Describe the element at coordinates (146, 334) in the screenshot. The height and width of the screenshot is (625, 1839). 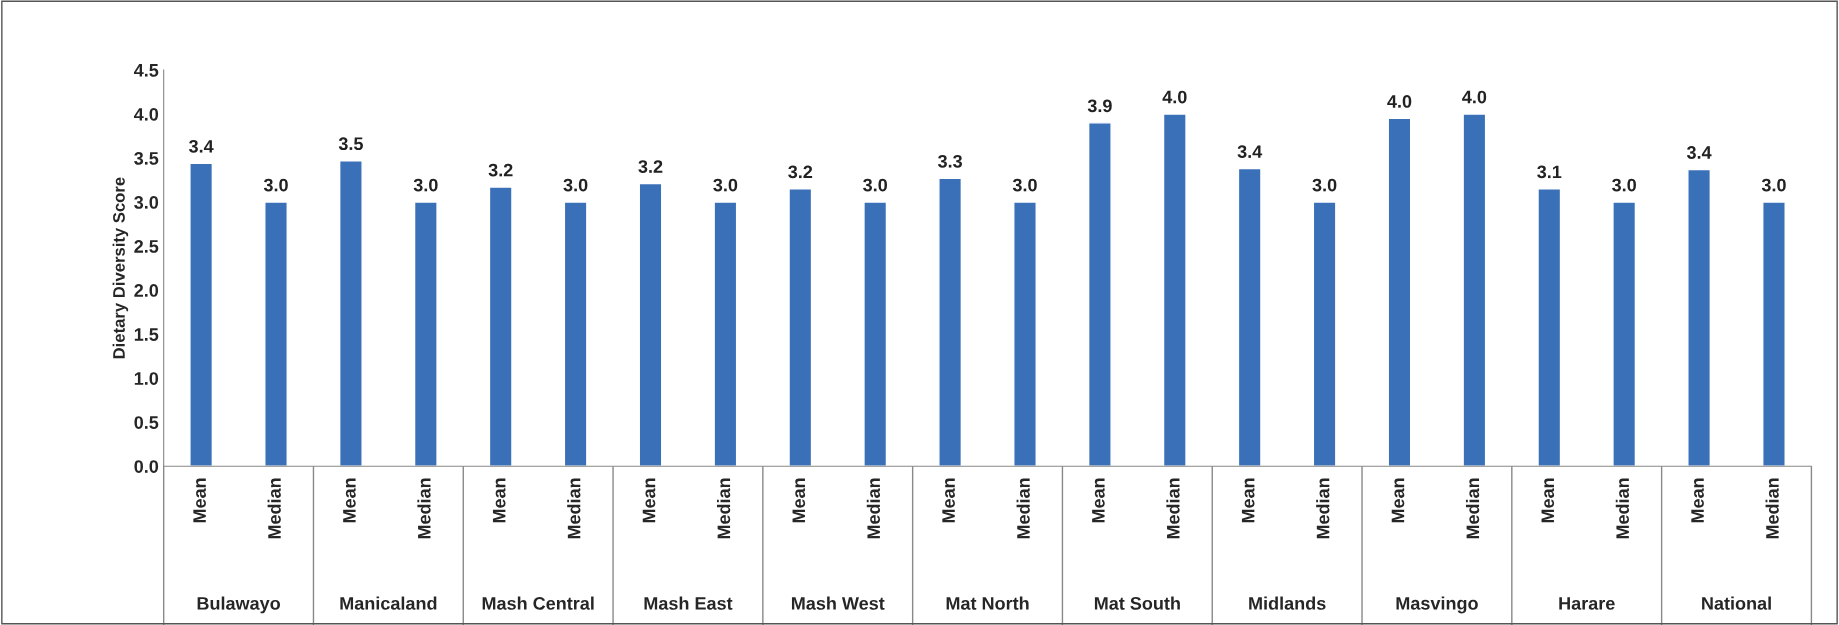
I see `y-tick-label: 1.5` at that location.